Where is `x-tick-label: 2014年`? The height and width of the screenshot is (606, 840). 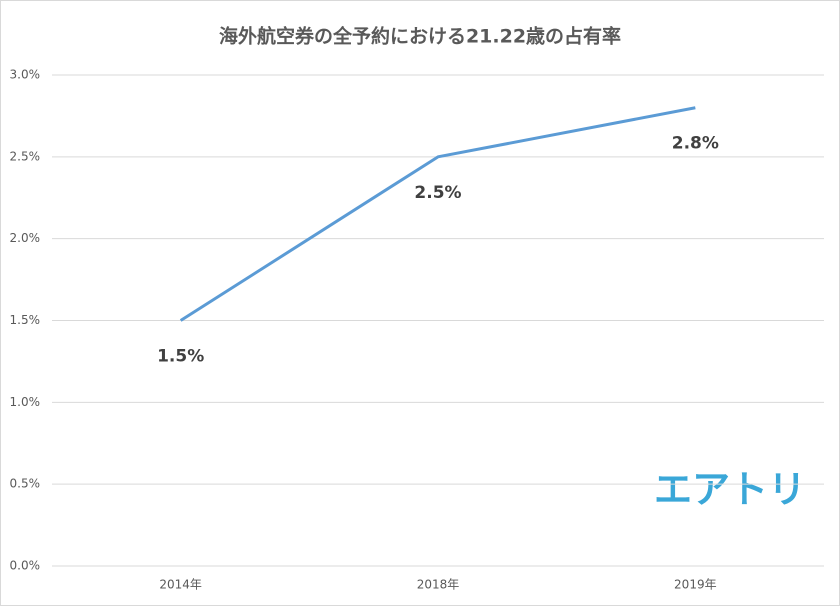 x-tick-label: 2014年 is located at coordinates (180, 585).